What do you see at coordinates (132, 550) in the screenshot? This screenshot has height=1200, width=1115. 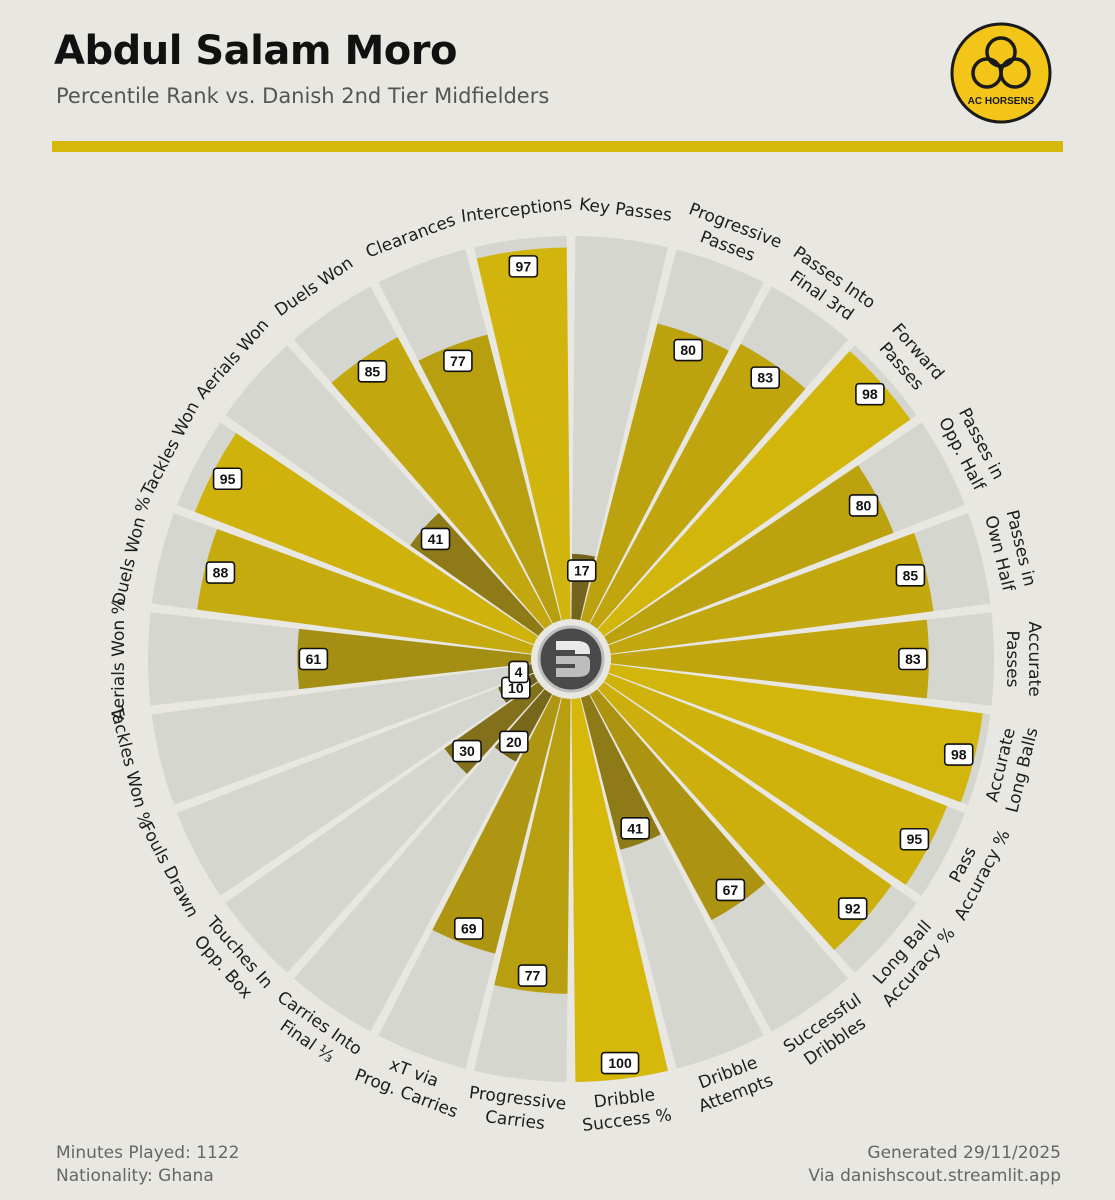 I see `category-label: Duels Won %` at bounding box center [132, 550].